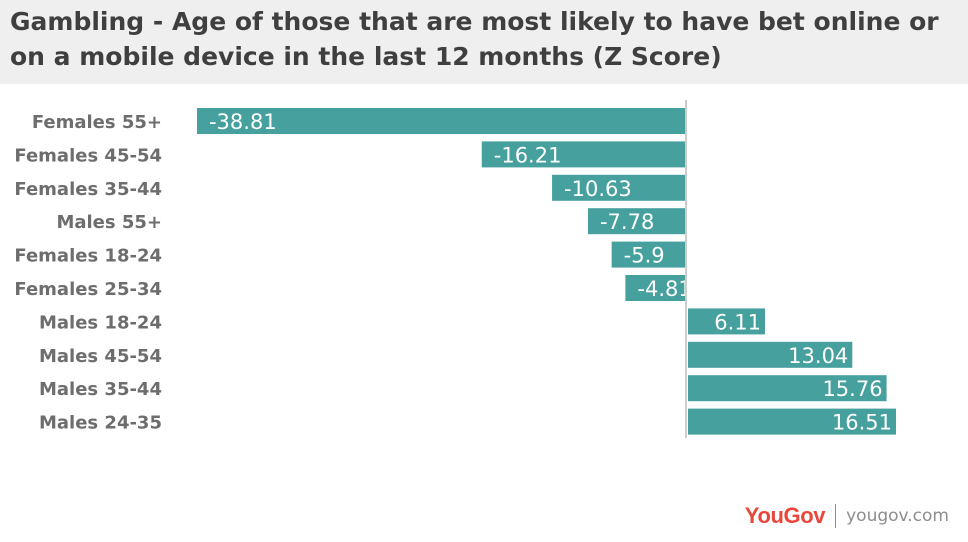 The width and height of the screenshot is (968, 542). I want to click on category-label: Males 24-35, so click(100, 423).